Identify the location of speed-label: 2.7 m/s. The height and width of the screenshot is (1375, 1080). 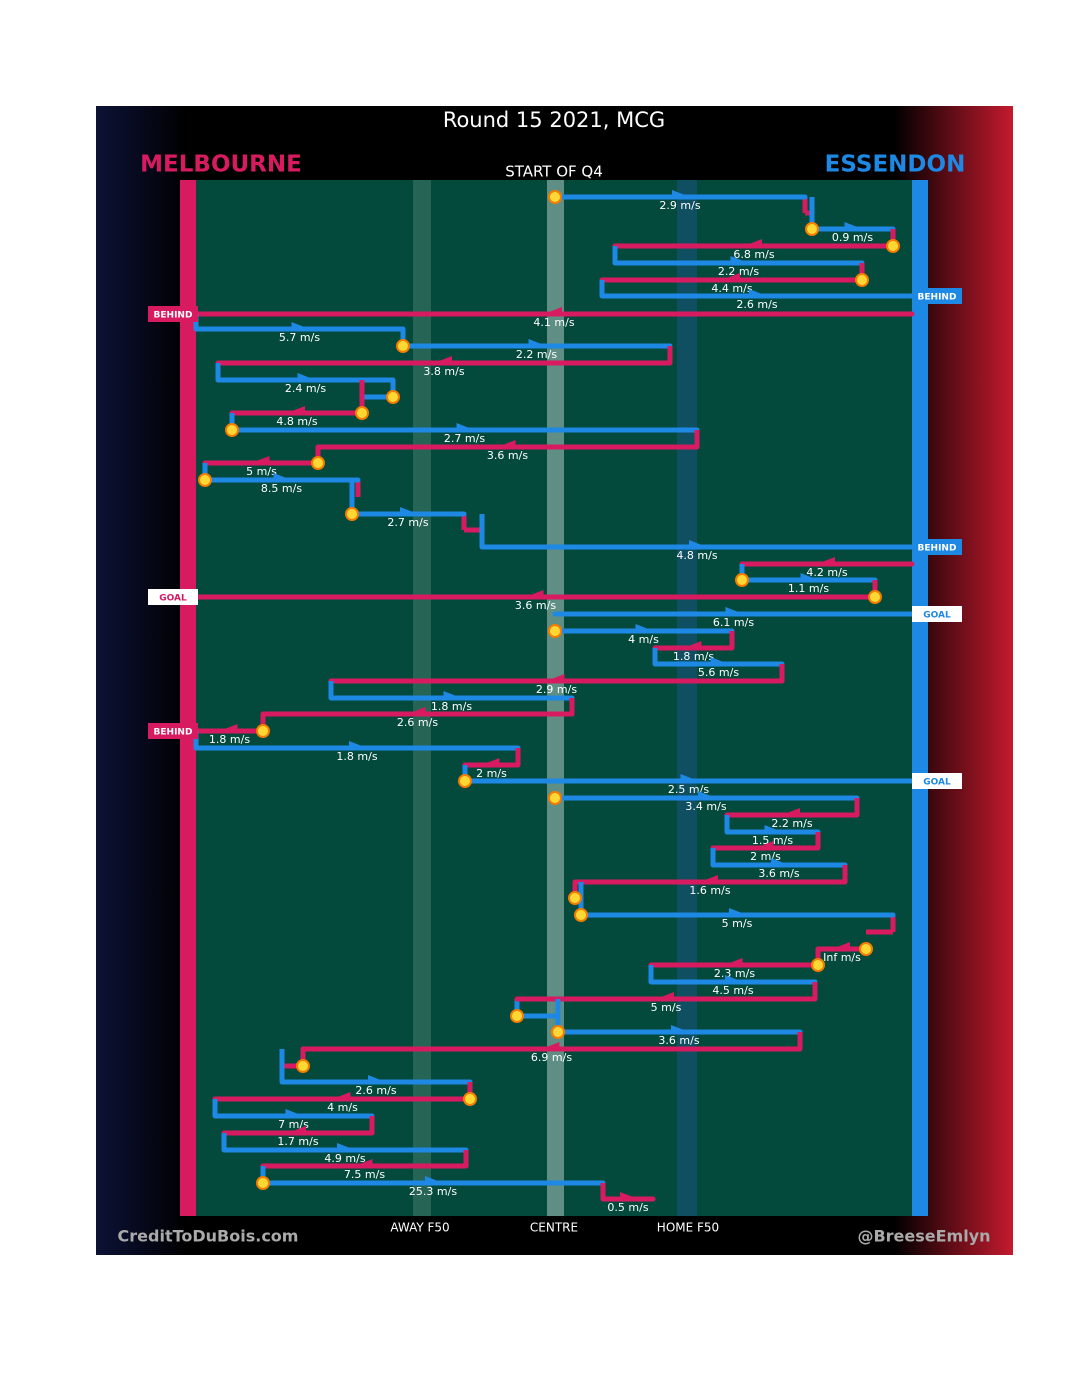
(464, 438).